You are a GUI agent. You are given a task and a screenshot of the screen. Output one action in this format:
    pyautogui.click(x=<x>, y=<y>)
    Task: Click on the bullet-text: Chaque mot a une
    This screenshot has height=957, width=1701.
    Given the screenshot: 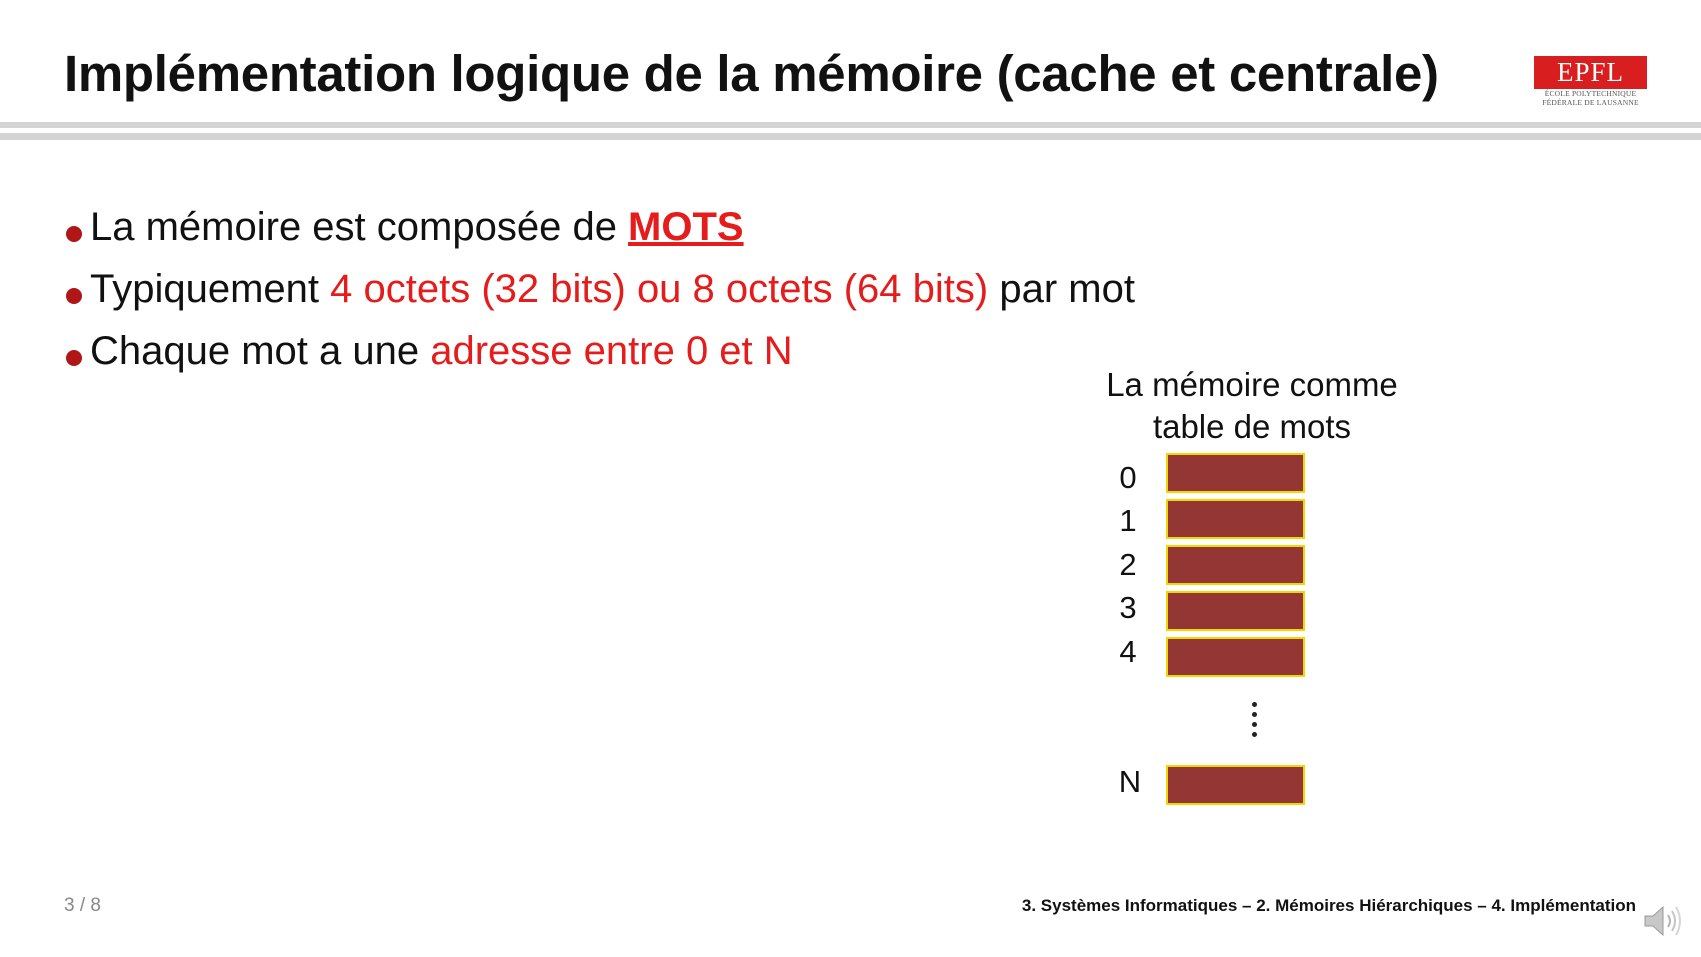 What is the action you would take?
    pyautogui.click(x=260, y=351)
    